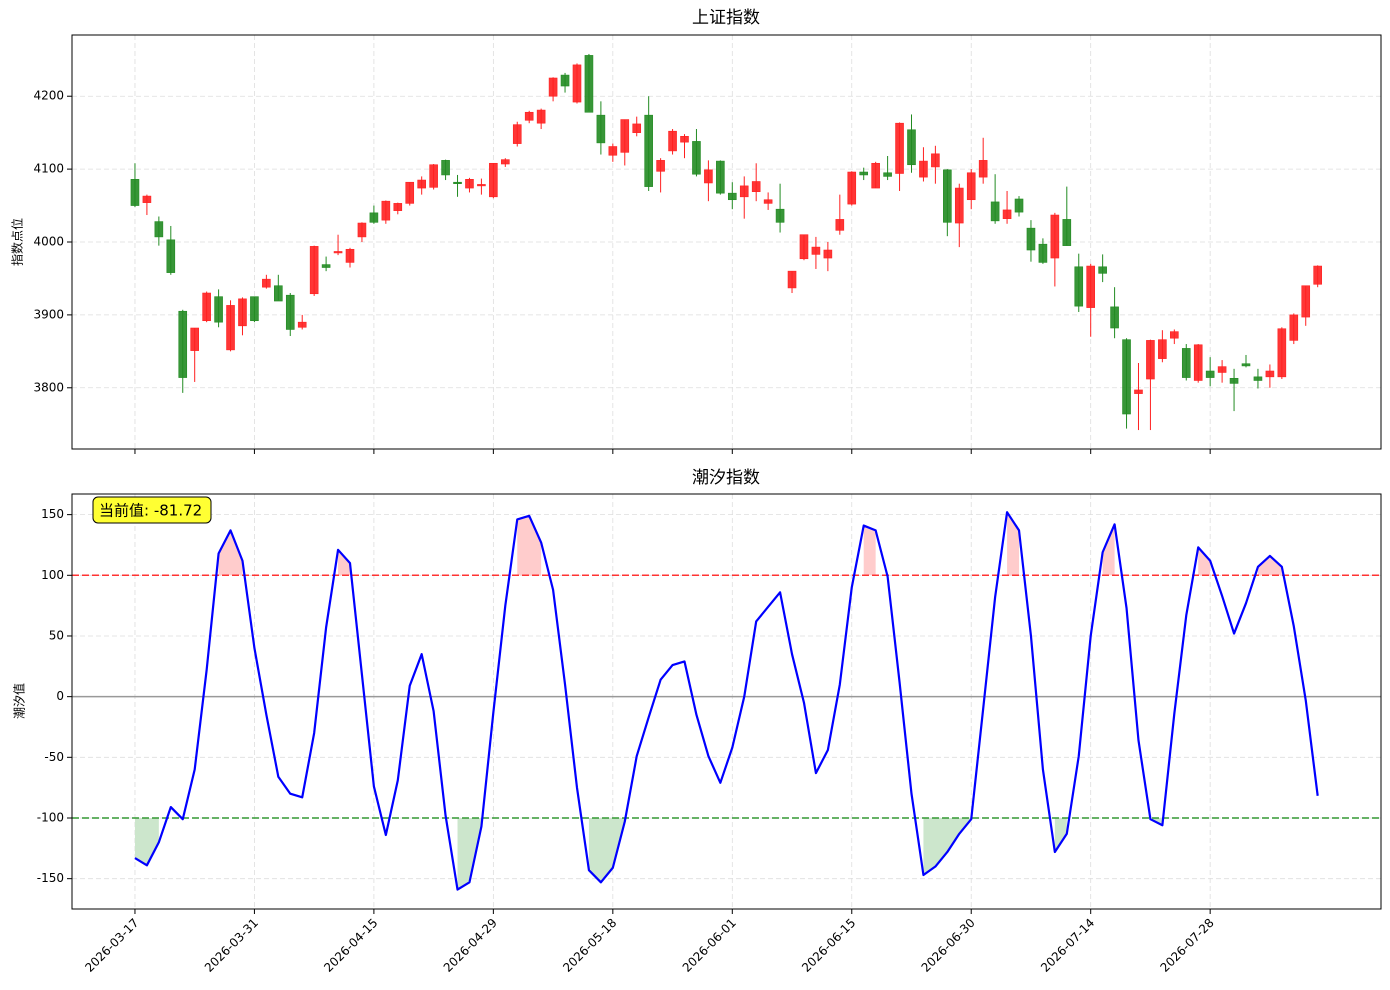 The image size is (1390, 990). I want to click on y-tick-label: 3800, so click(48, 387).